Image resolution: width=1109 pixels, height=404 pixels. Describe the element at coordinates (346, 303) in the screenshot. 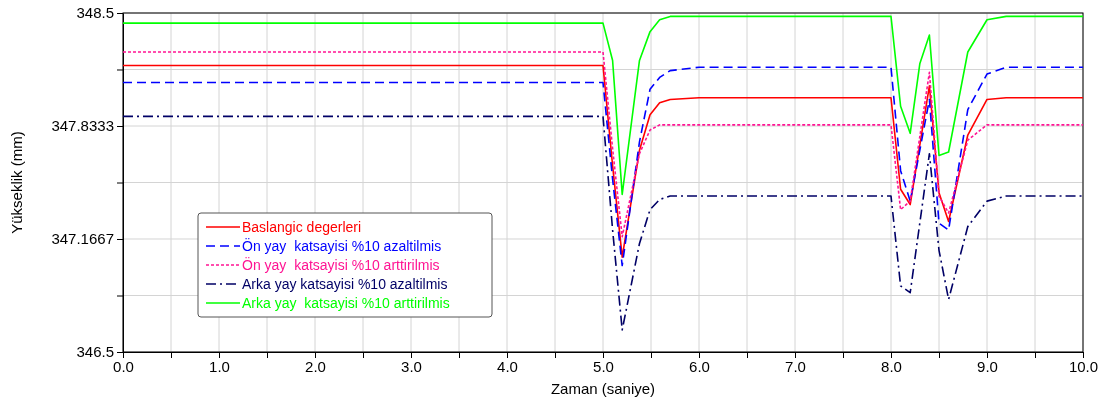

I see `legend-label: Arka yay katsayisi %10 arttirilmis` at that location.